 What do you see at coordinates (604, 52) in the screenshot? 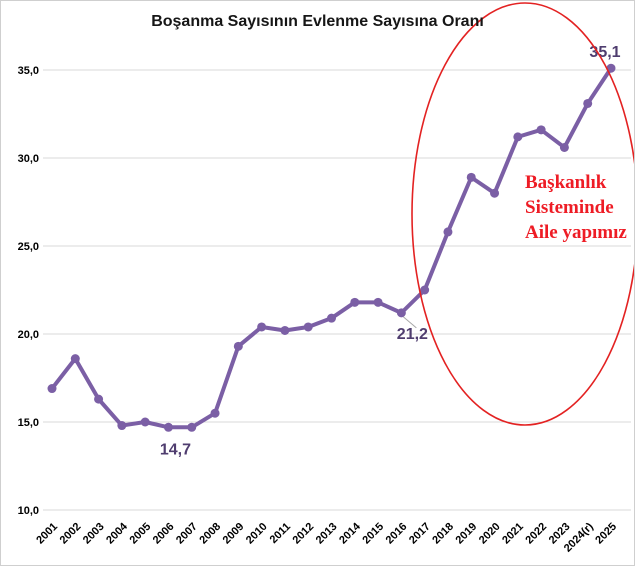
I see `point-value-label: 35,1` at bounding box center [604, 52].